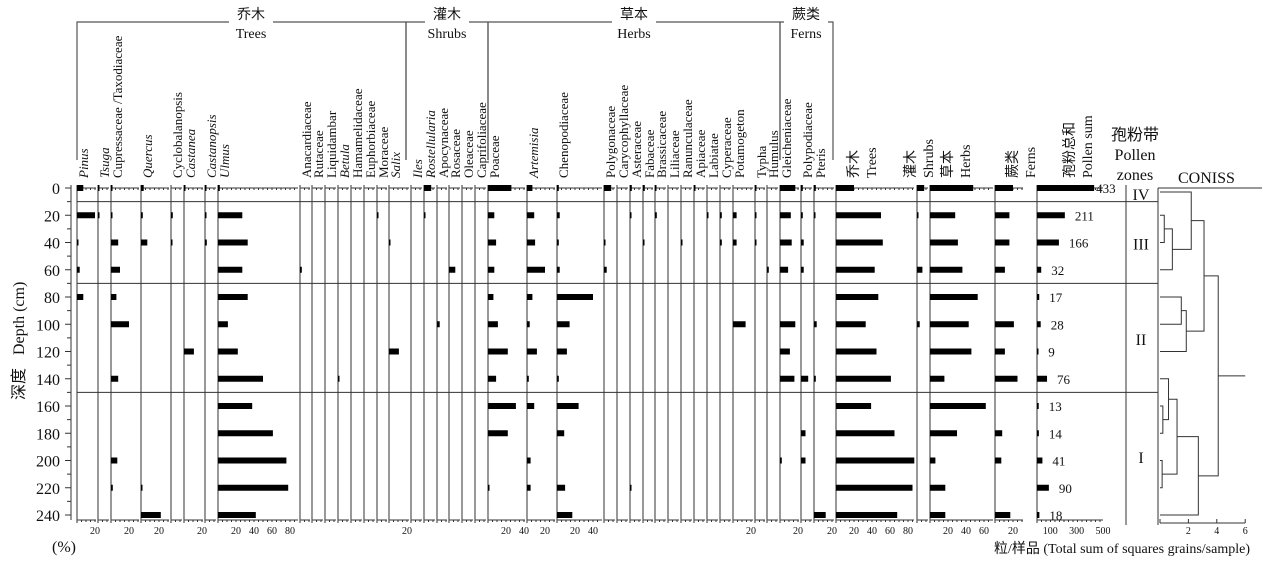 This screenshot has width=1269, height=563. I want to click on tick-label: 80, so click(290, 531).